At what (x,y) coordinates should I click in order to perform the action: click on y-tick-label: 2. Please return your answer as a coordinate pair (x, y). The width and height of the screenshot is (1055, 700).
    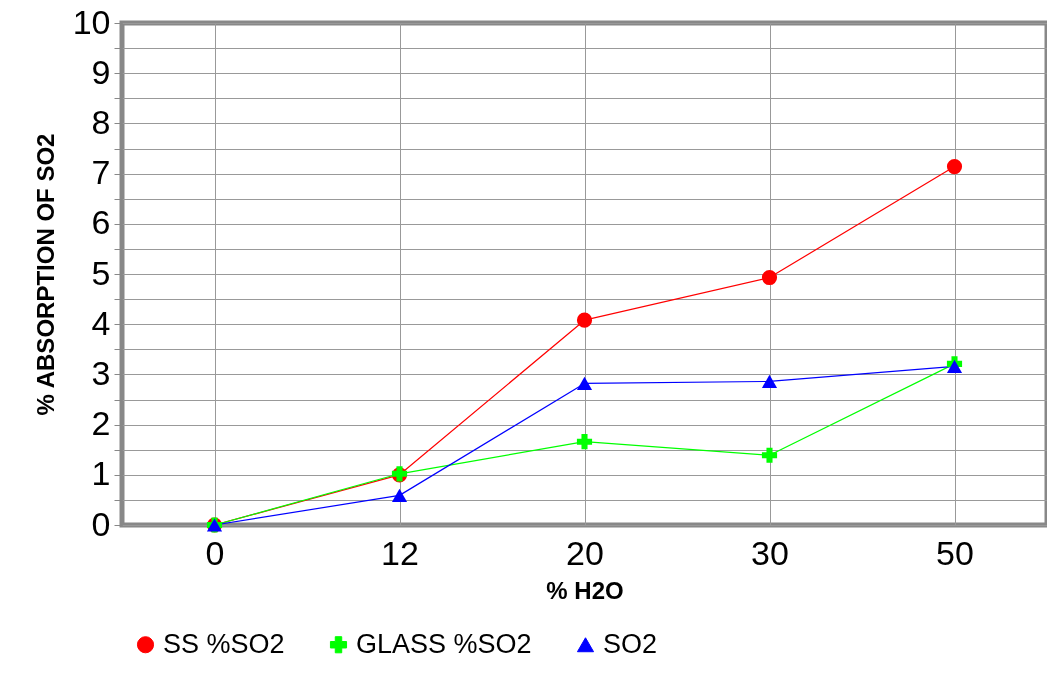
    Looking at the image, I should click on (101, 423).